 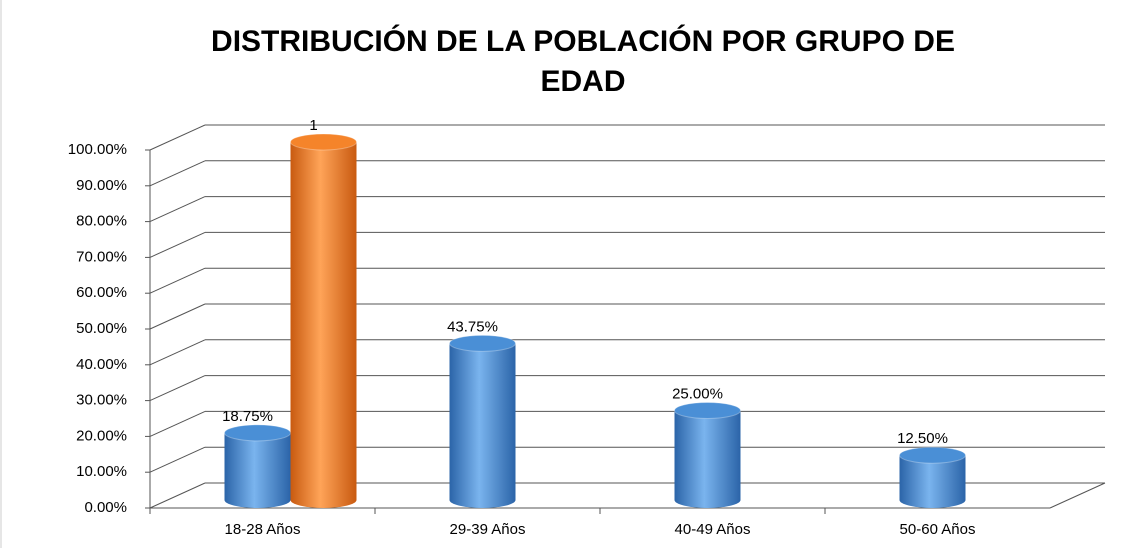 What do you see at coordinates (697, 393) in the screenshot?
I see `data-label: 25.00%` at bounding box center [697, 393].